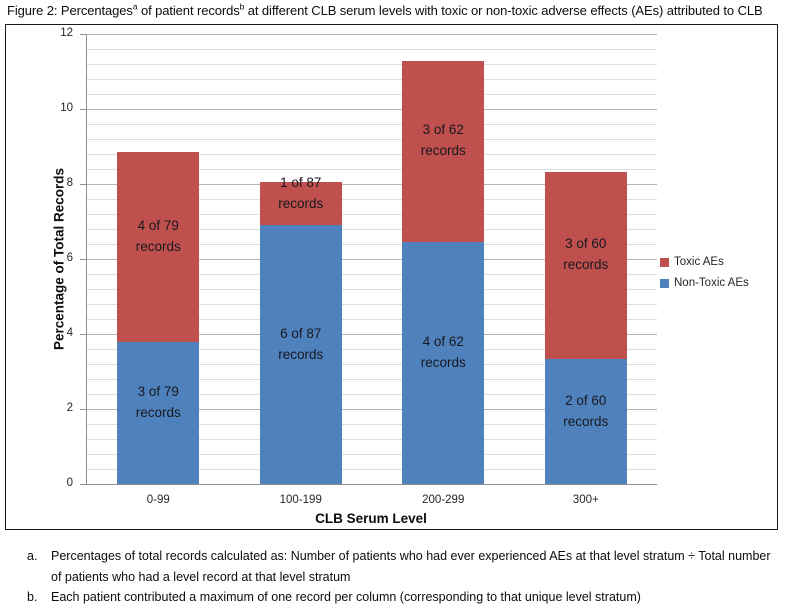 Image resolution: width=793 pixels, height=608 pixels. What do you see at coordinates (699, 262) in the screenshot?
I see `legend-label: Toxic AEs` at bounding box center [699, 262].